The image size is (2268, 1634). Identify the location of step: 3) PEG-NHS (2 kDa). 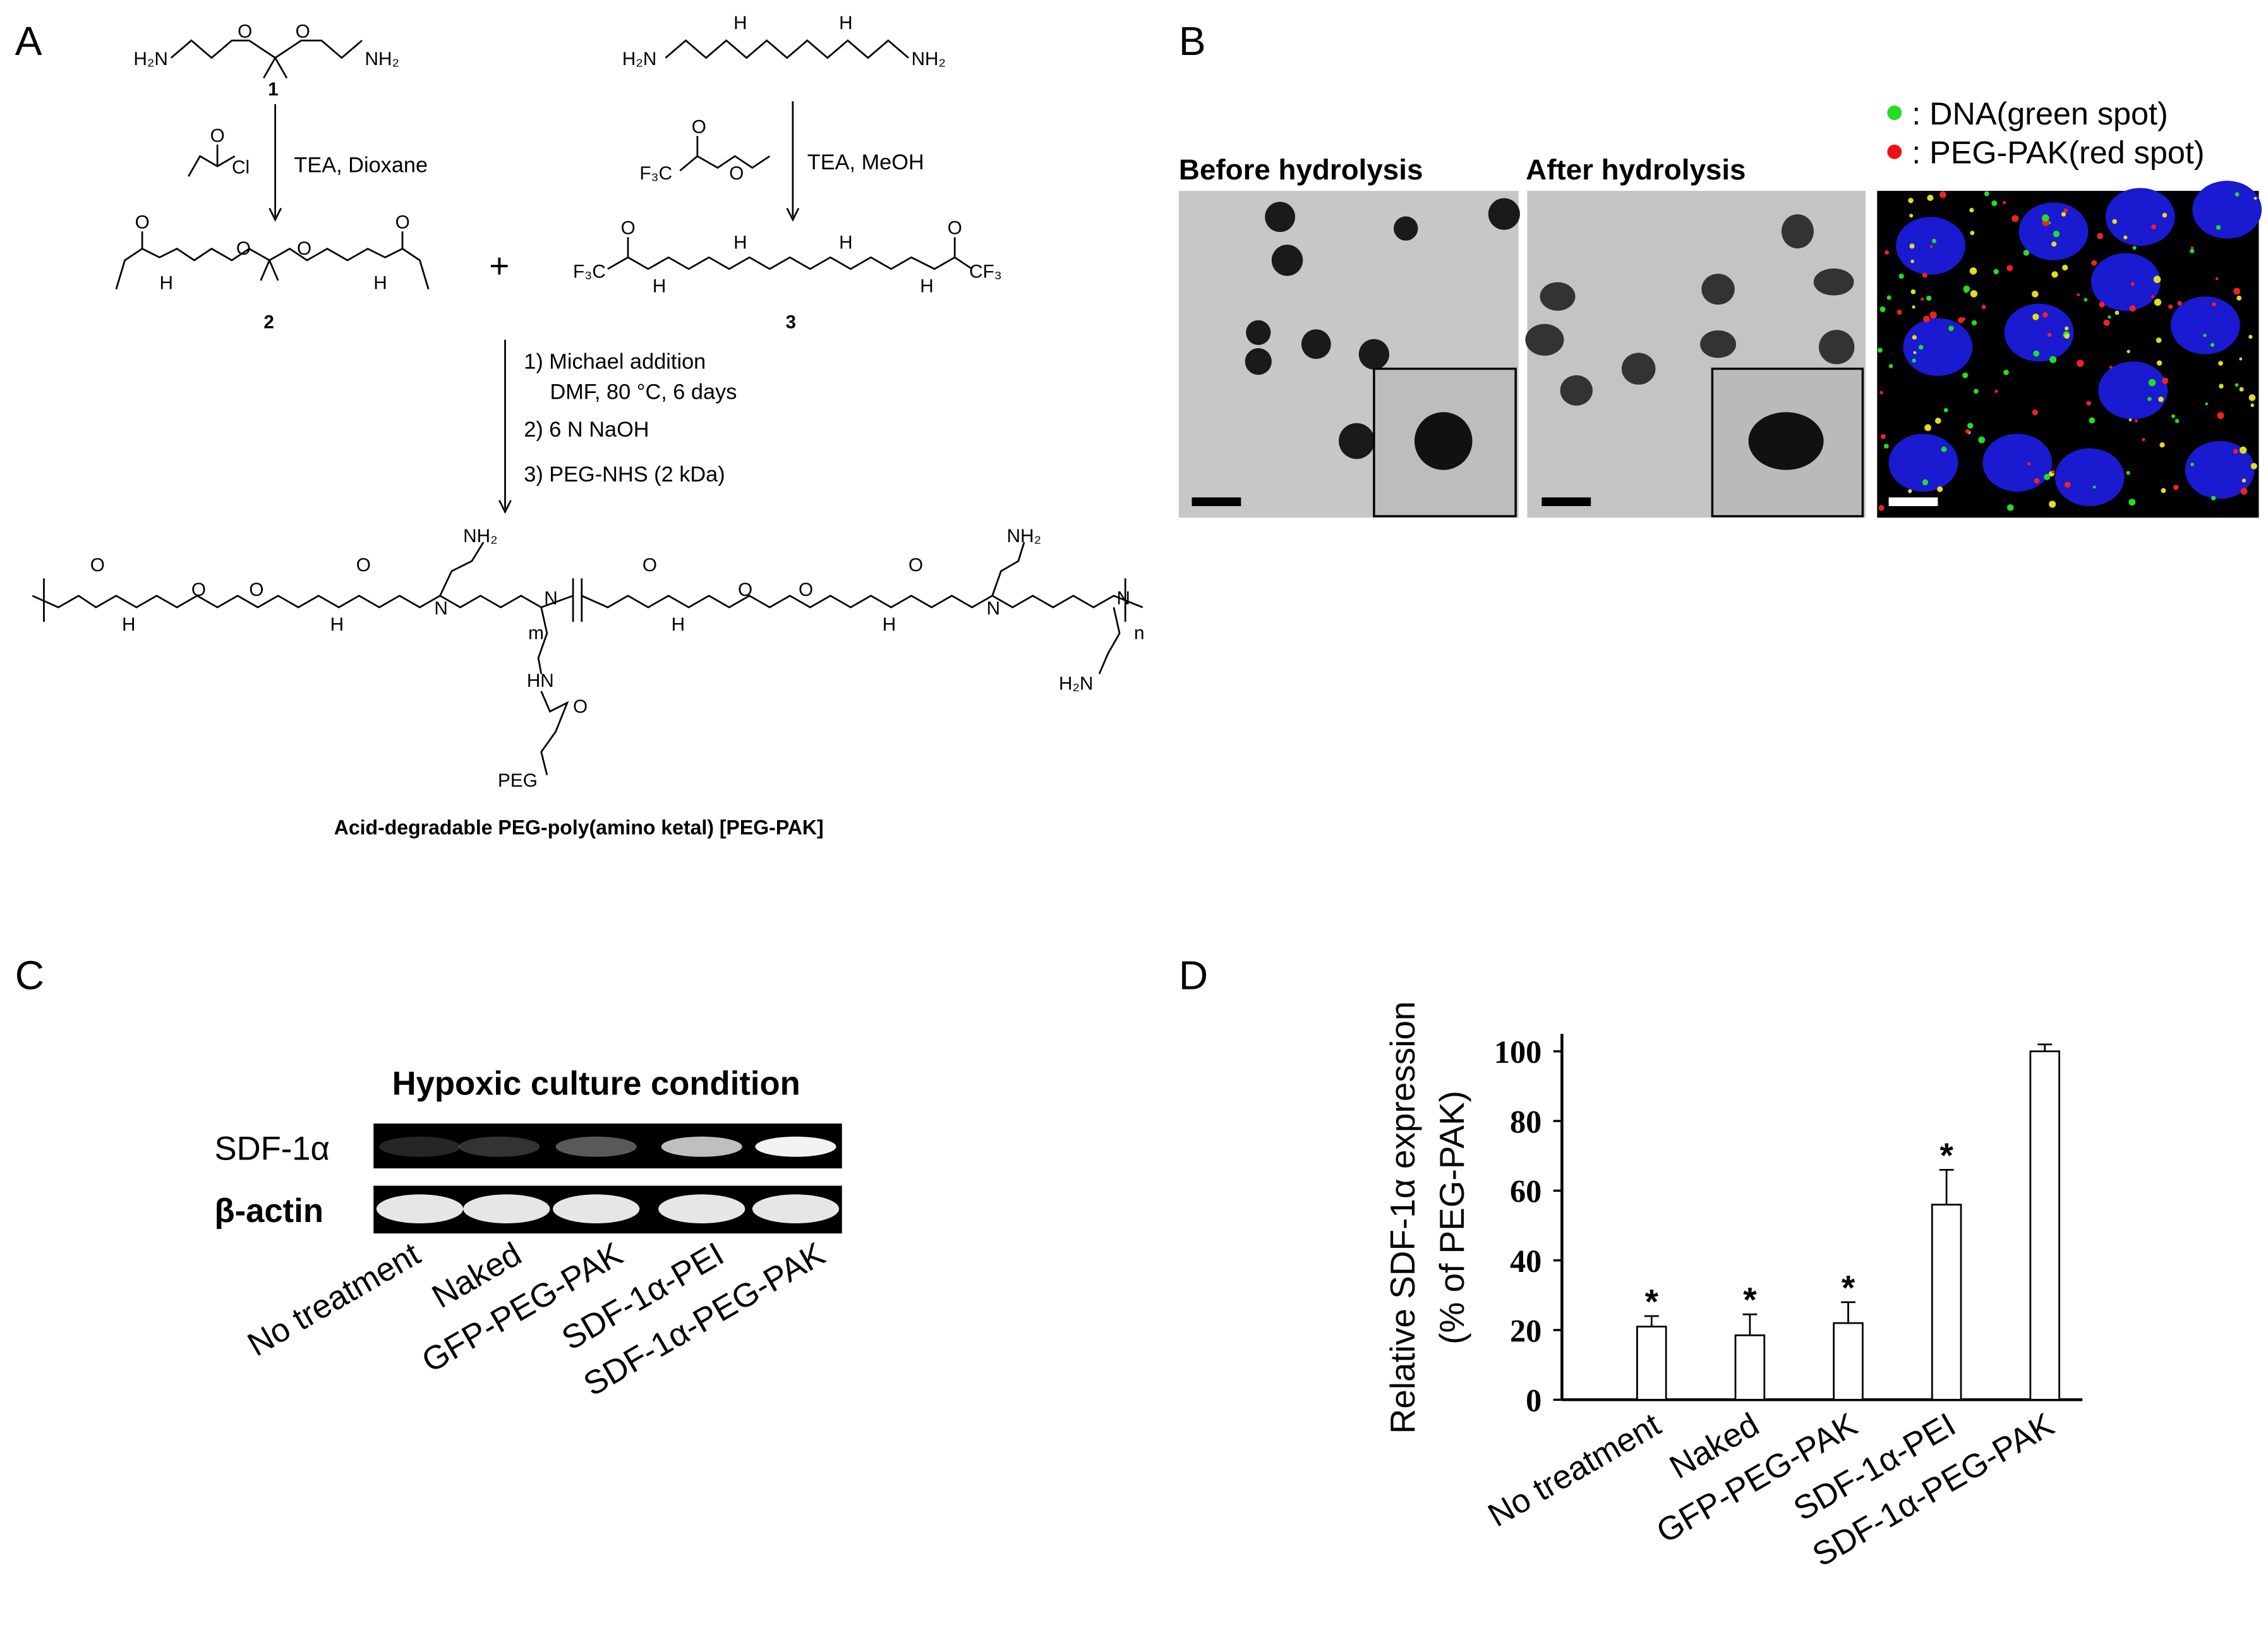
(624, 475).